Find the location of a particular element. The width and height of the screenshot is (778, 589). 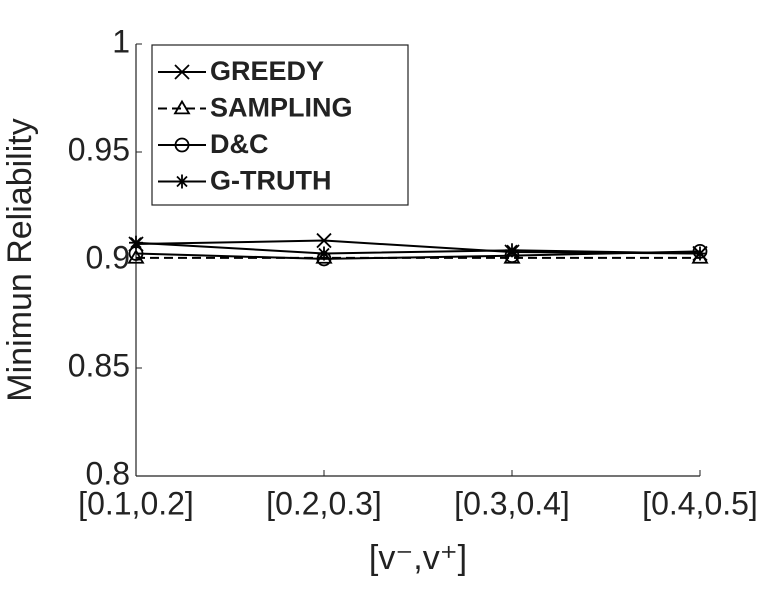

legend-label: D&C is located at coordinates (239, 144).